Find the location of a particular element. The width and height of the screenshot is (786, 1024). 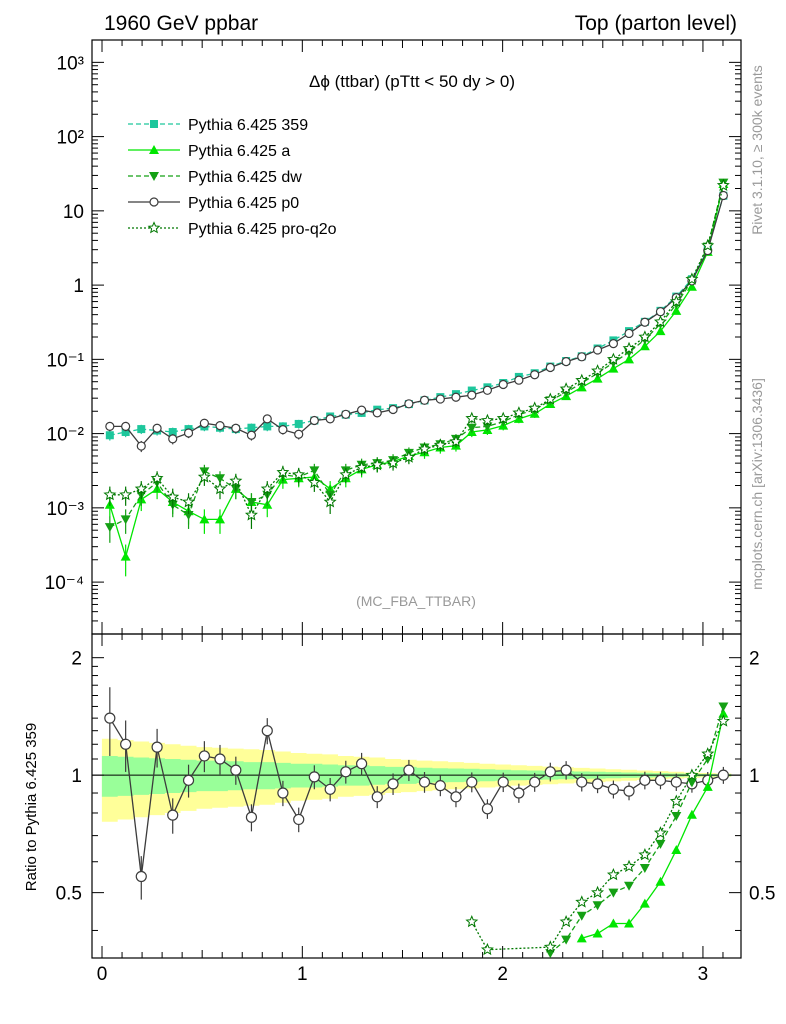

x-tick-label: 2 is located at coordinates (502, 974).